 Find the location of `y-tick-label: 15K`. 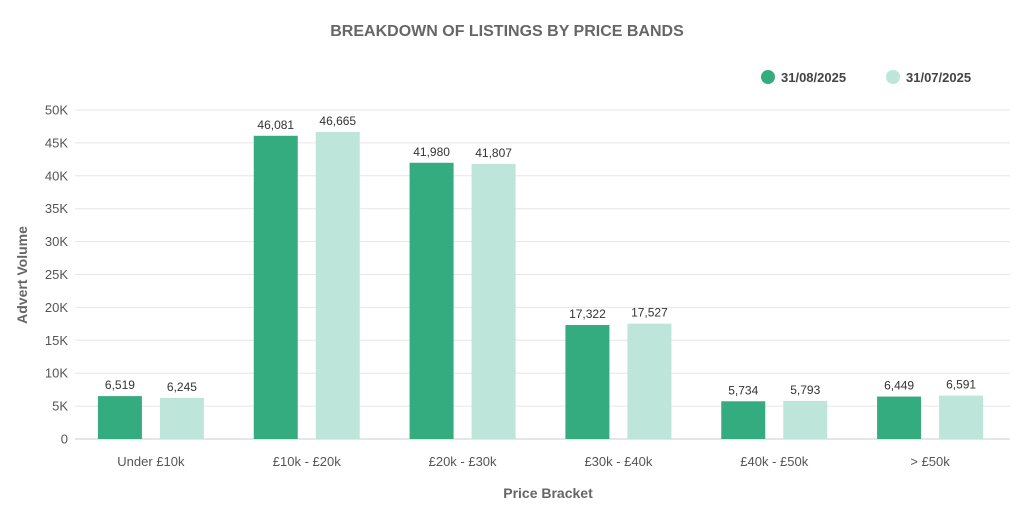

y-tick-label: 15K is located at coordinates (56, 340).